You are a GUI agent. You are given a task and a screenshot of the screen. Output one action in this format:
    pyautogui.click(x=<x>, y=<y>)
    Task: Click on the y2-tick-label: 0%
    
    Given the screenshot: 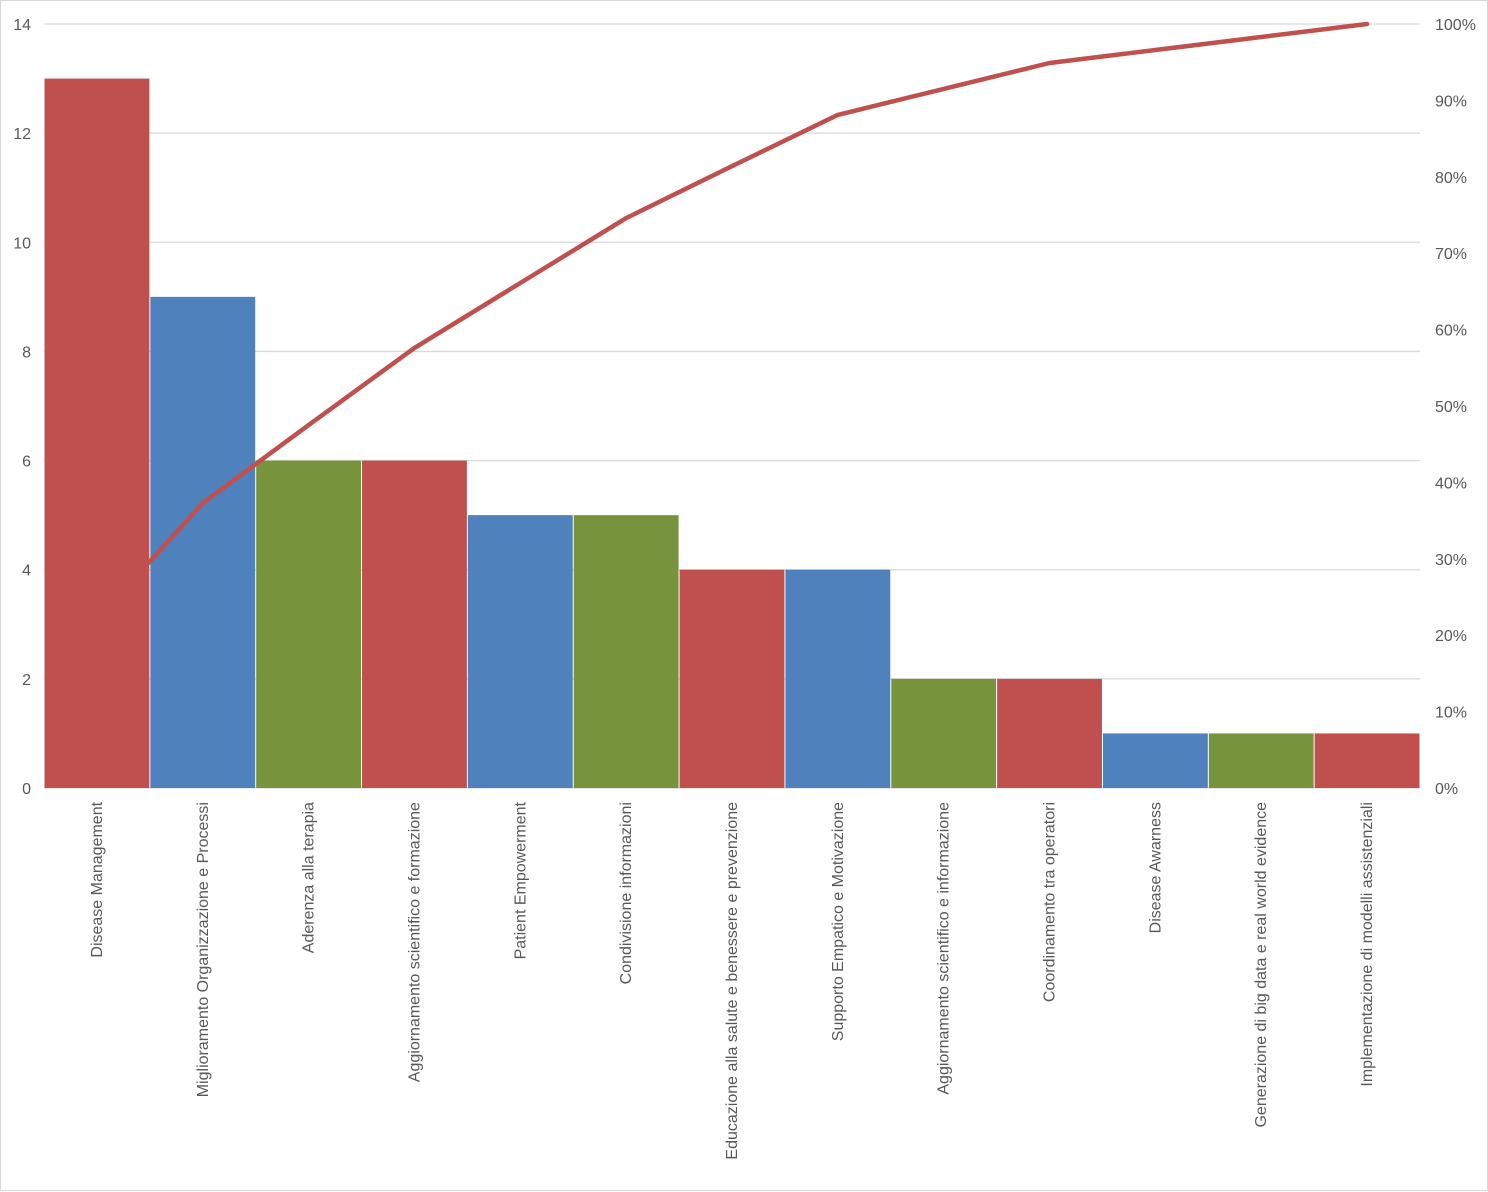 What is the action you would take?
    pyautogui.click(x=1446, y=789)
    